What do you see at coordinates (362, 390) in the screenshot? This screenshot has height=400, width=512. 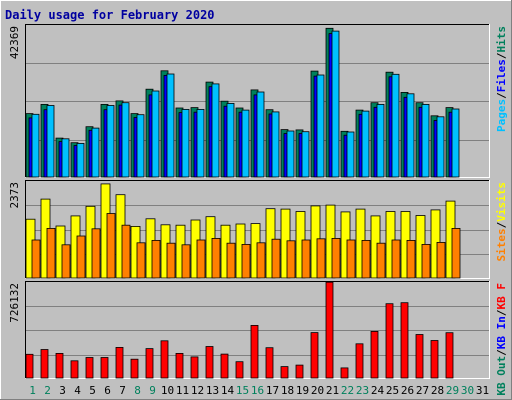 I see `x-tick-day-23: 23` at bounding box center [362, 390].